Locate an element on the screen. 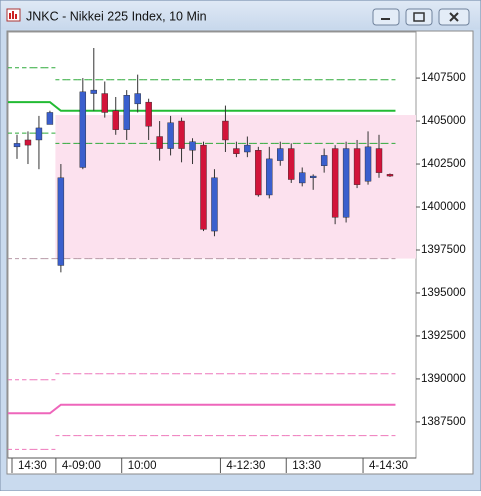  x-tick-label: 4-12:30 is located at coordinates (245, 466).